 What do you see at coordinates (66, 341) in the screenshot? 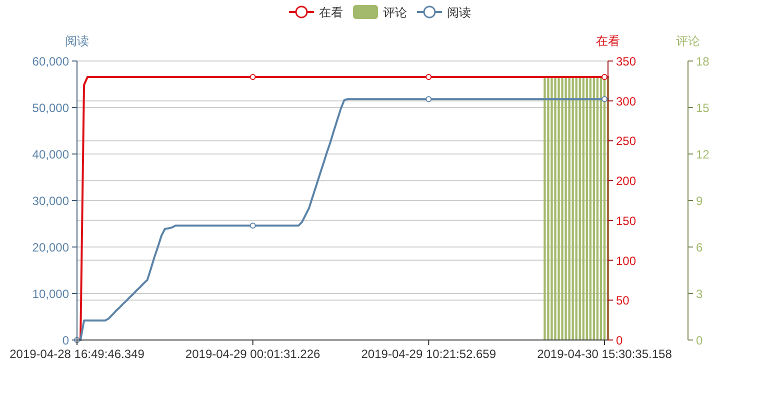
I see `y-tick-label: 0` at bounding box center [66, 341].